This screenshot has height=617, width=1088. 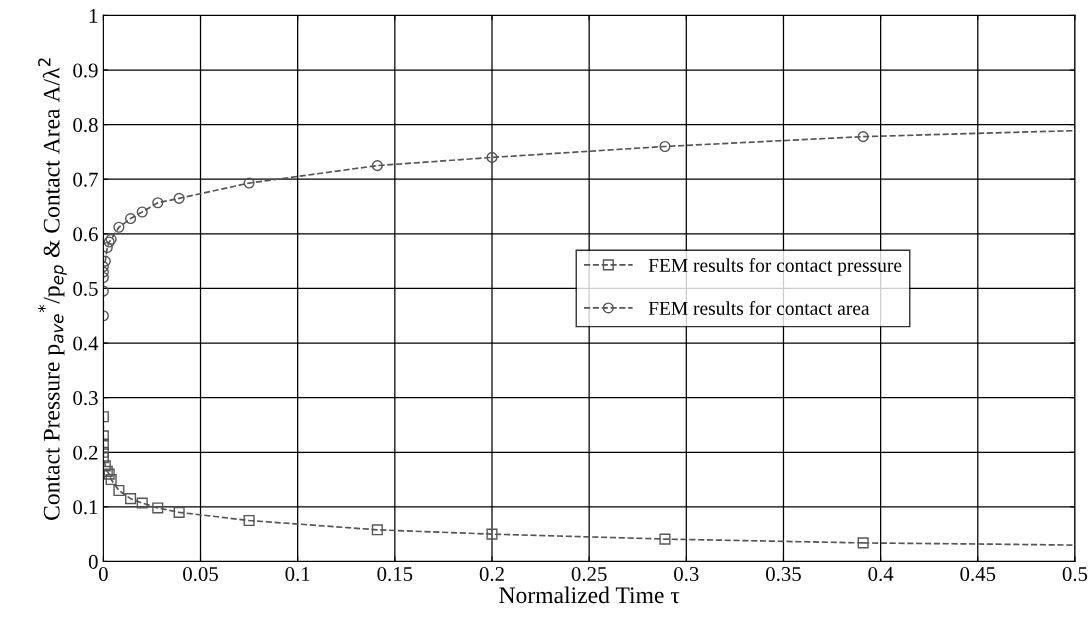 What do you see at coordinates (85, 234) in the screenshot?
I see `y-tick-label: 0.6` at bounding box center [85, 234].